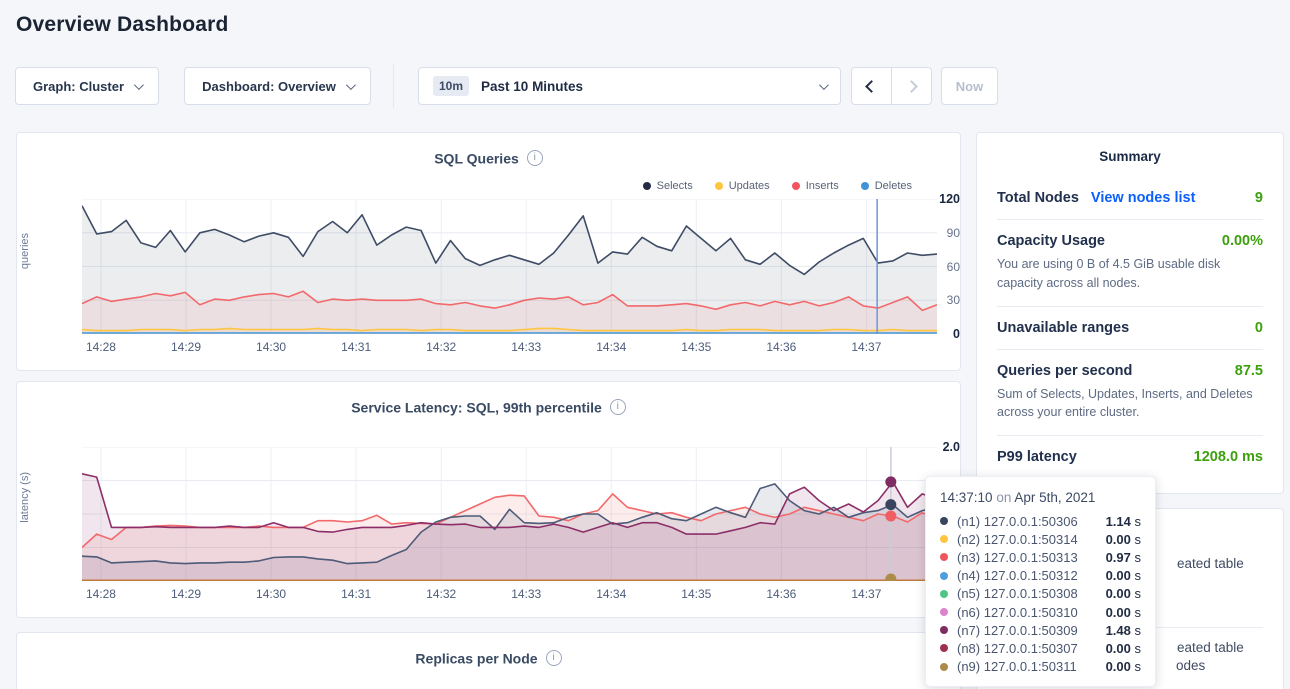 The width and height of the screenshot is (1290, 689). Describe the element at coordinates (476, 658) in the screenshot. I see `chart-title-text: Replicas per Node` at that location.